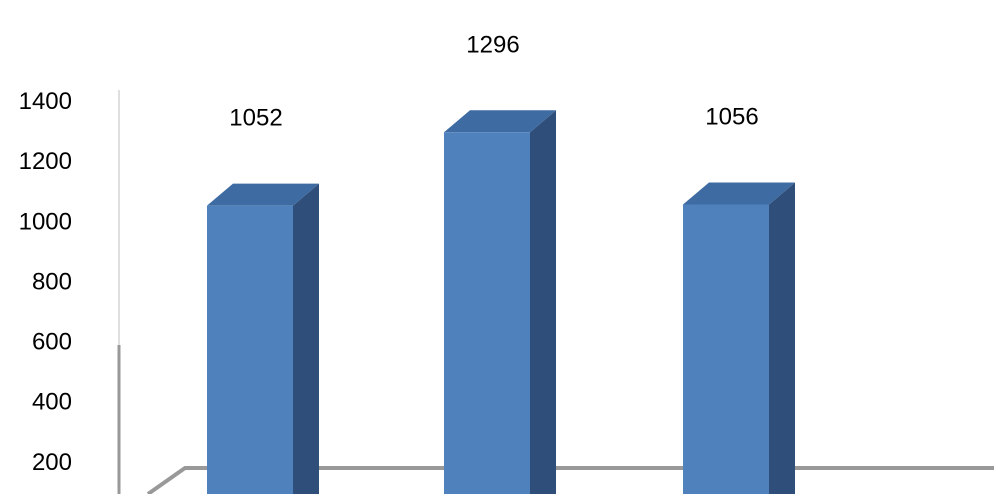  I want to click on y-tick-label-600: 600, so click(52, 342).